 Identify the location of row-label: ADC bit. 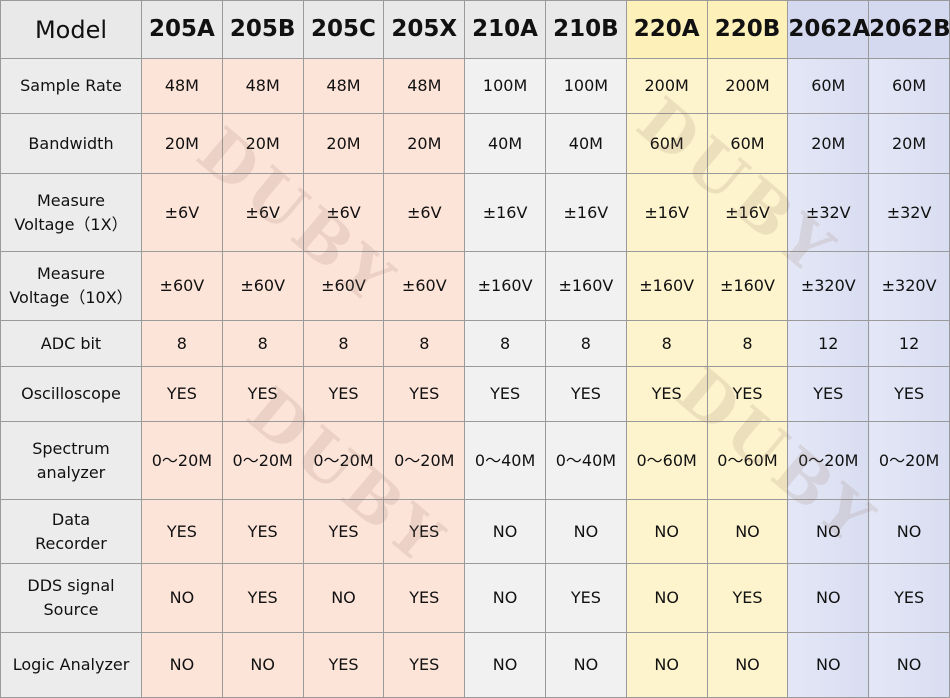
(71, 343).